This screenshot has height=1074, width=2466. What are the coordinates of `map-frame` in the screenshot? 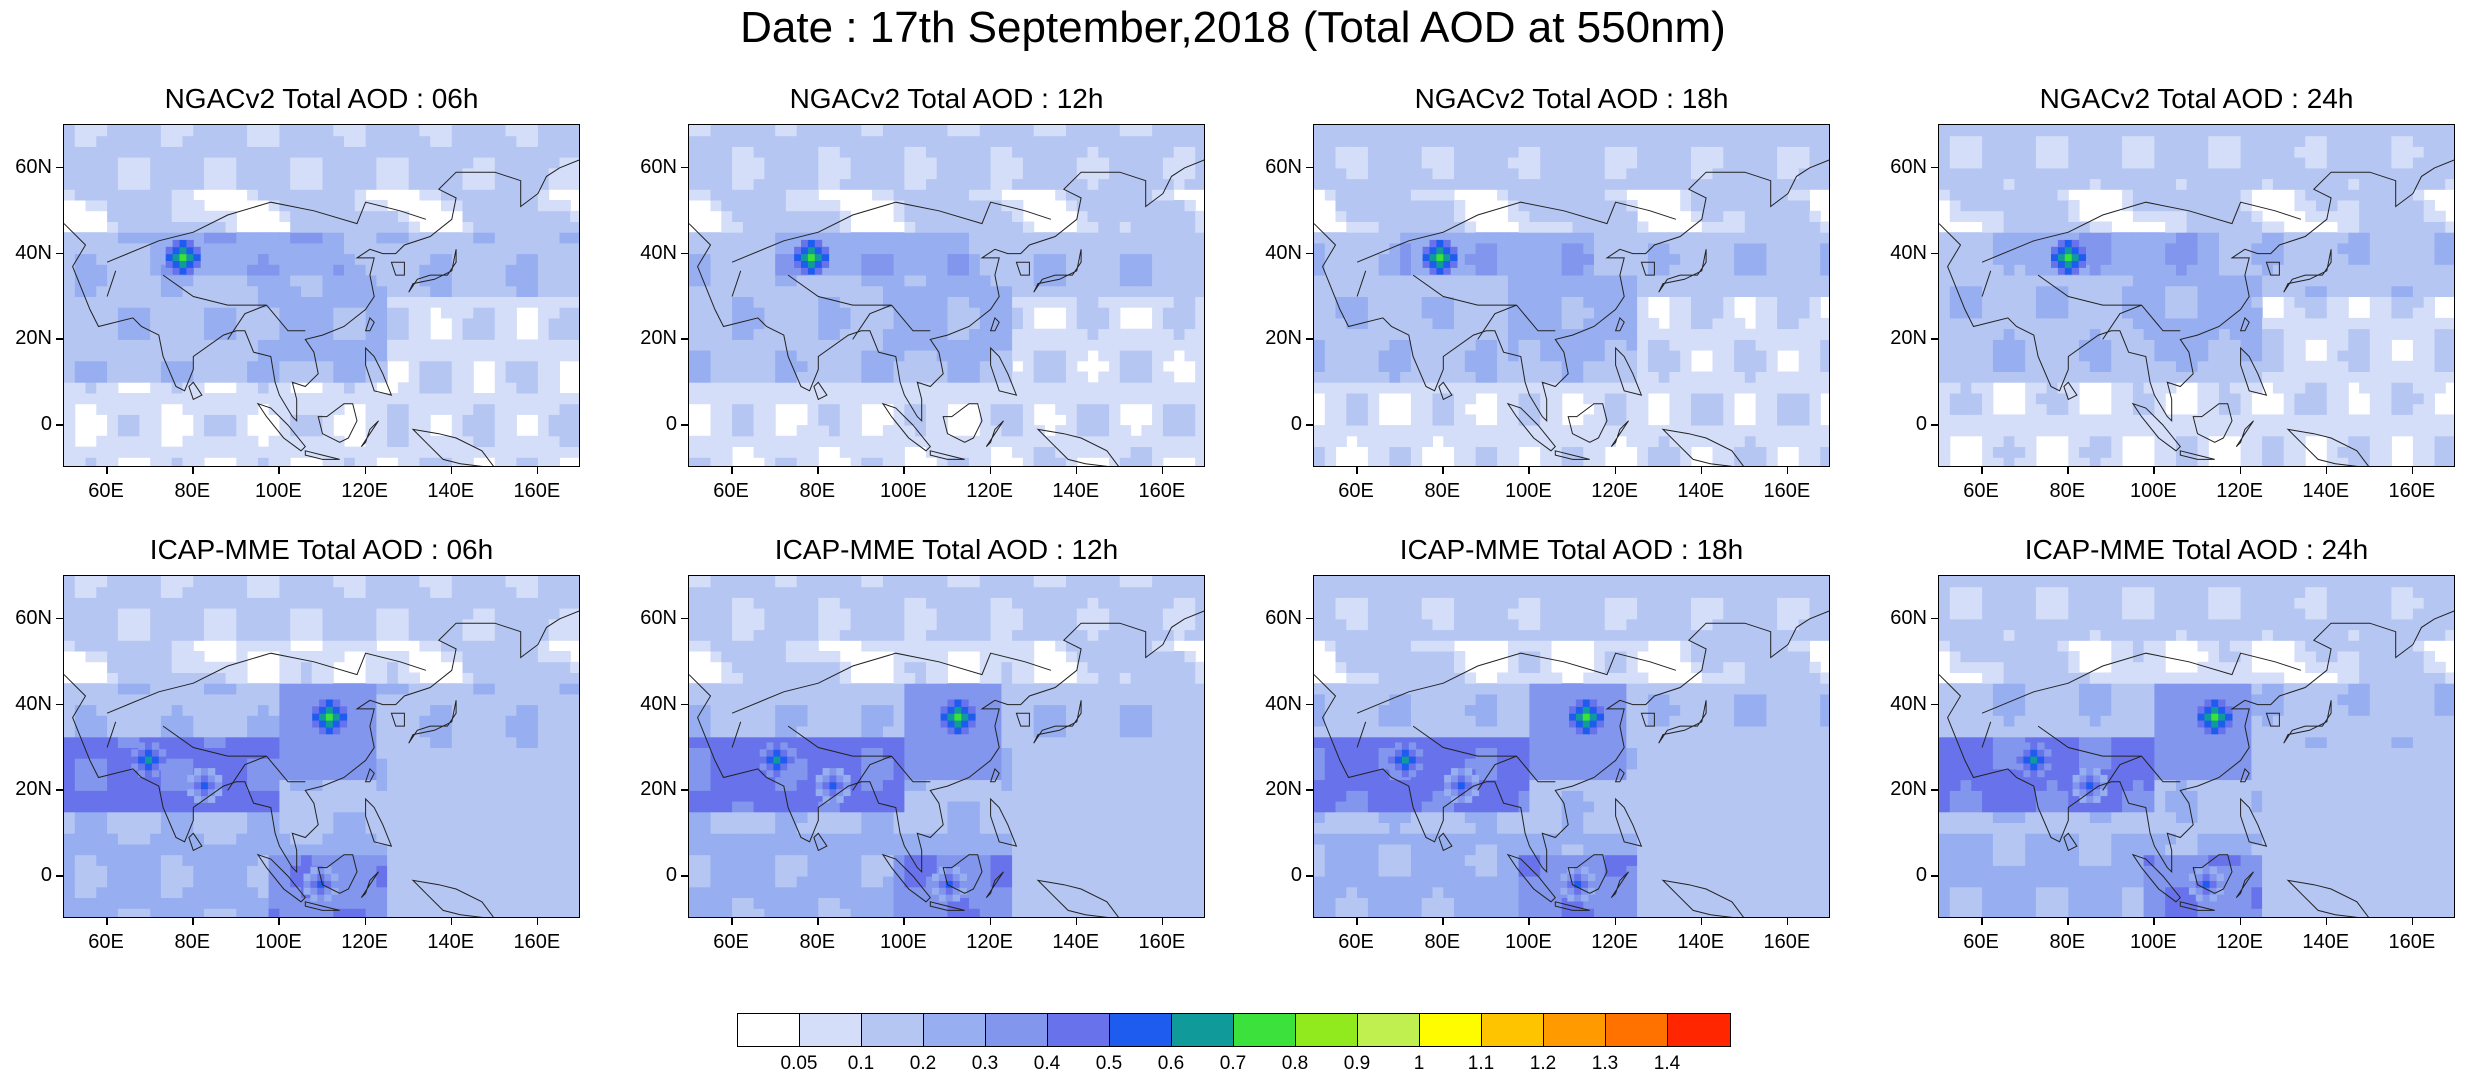 It's located at (1571, 295).